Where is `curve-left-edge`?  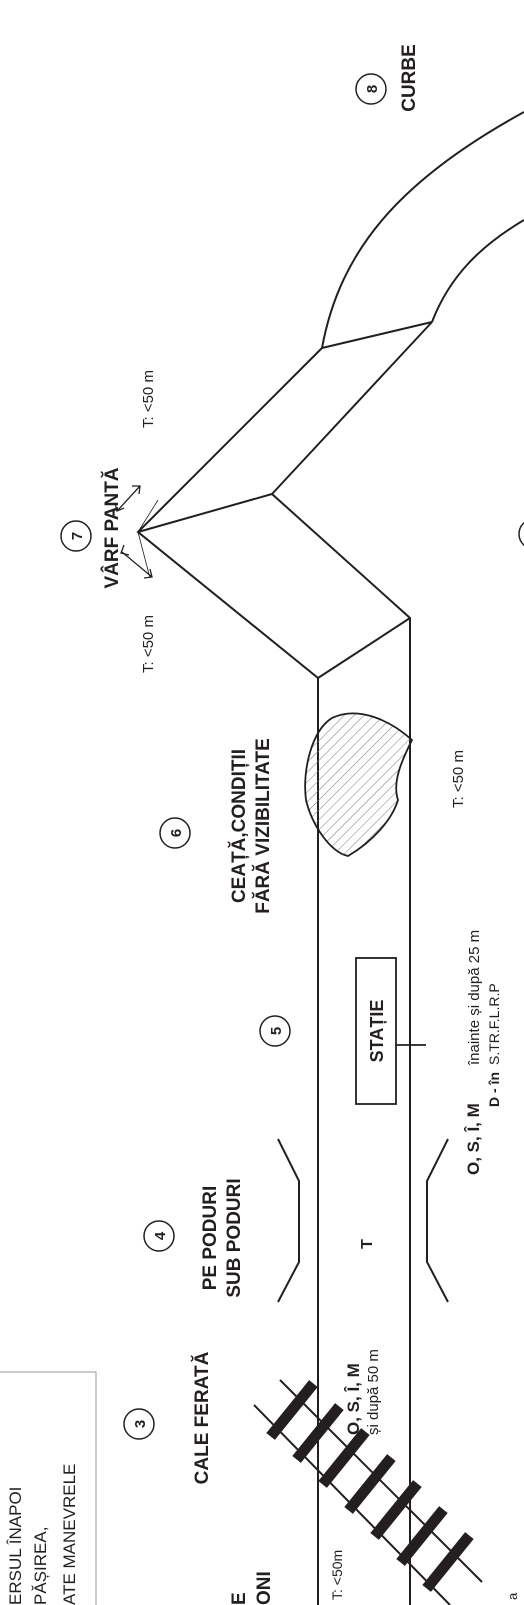 curve-left-edge is located at coordinates (422, 230).